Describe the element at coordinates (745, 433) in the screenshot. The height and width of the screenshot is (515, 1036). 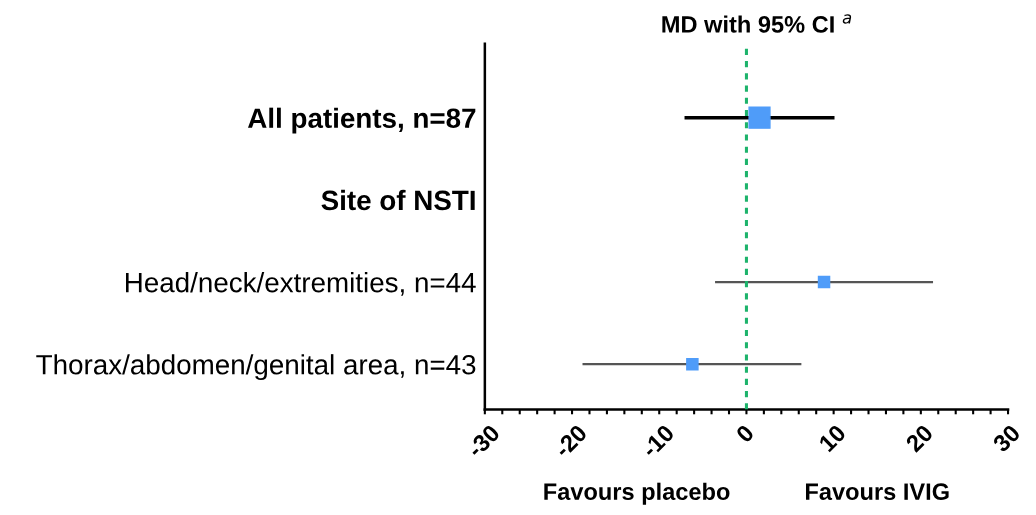
I see `x-tick-label: 0` at that location.